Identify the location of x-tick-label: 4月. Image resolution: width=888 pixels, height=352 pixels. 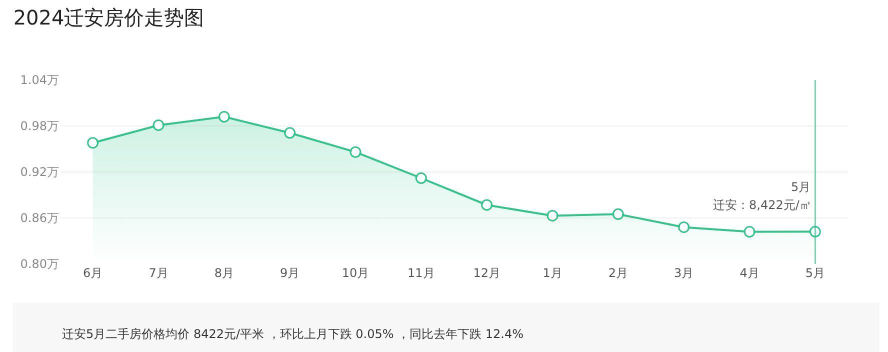
(750, 273).